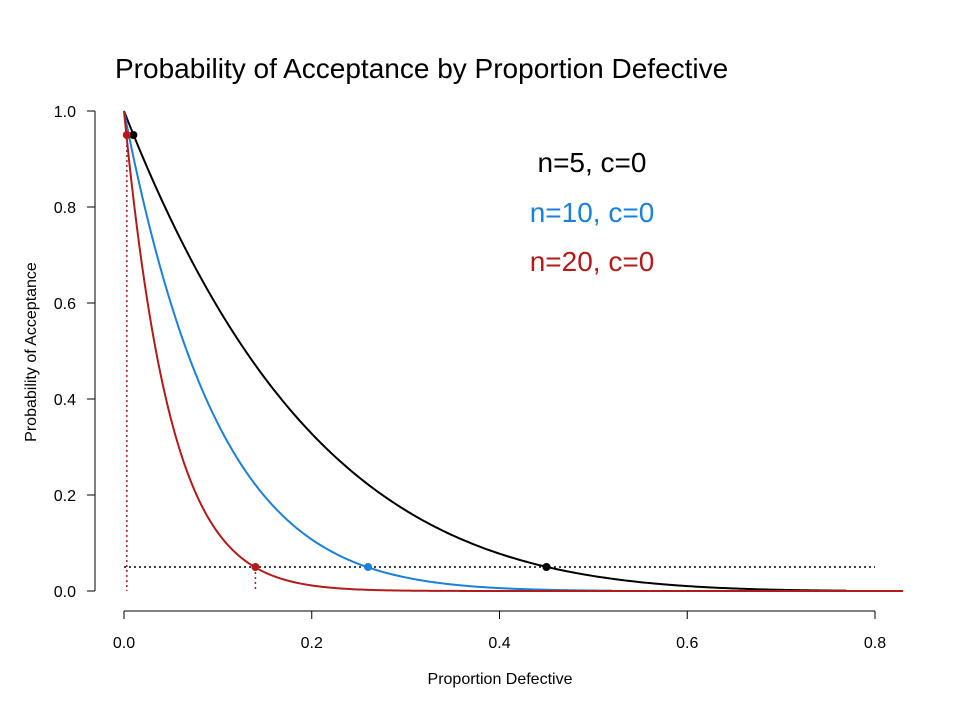 This screenshot has width=960, height=720. Describe the element at coordinates (499, 643) in the screenshot. I see `x-tick-label: 0.4` at that location.